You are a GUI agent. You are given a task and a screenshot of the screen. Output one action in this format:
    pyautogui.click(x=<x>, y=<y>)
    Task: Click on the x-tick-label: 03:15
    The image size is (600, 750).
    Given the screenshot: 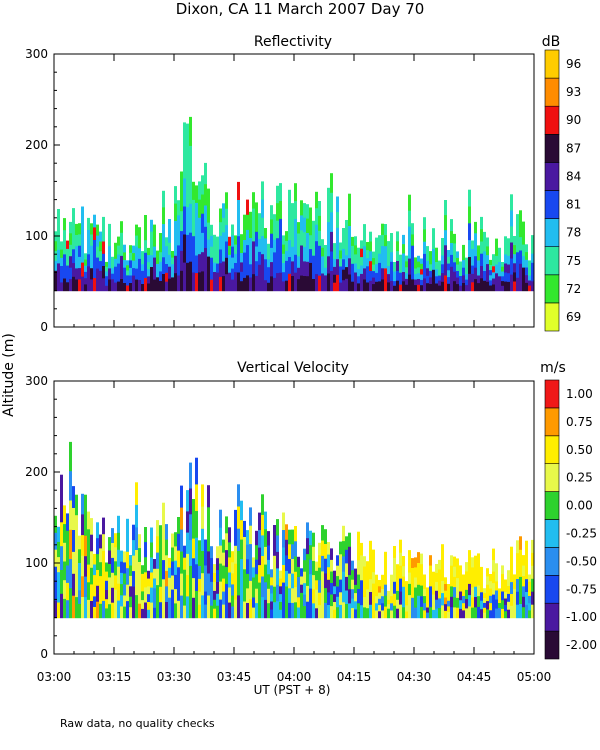 What is the action you would take?
    pyautogui.click(x=114, y=677)
    